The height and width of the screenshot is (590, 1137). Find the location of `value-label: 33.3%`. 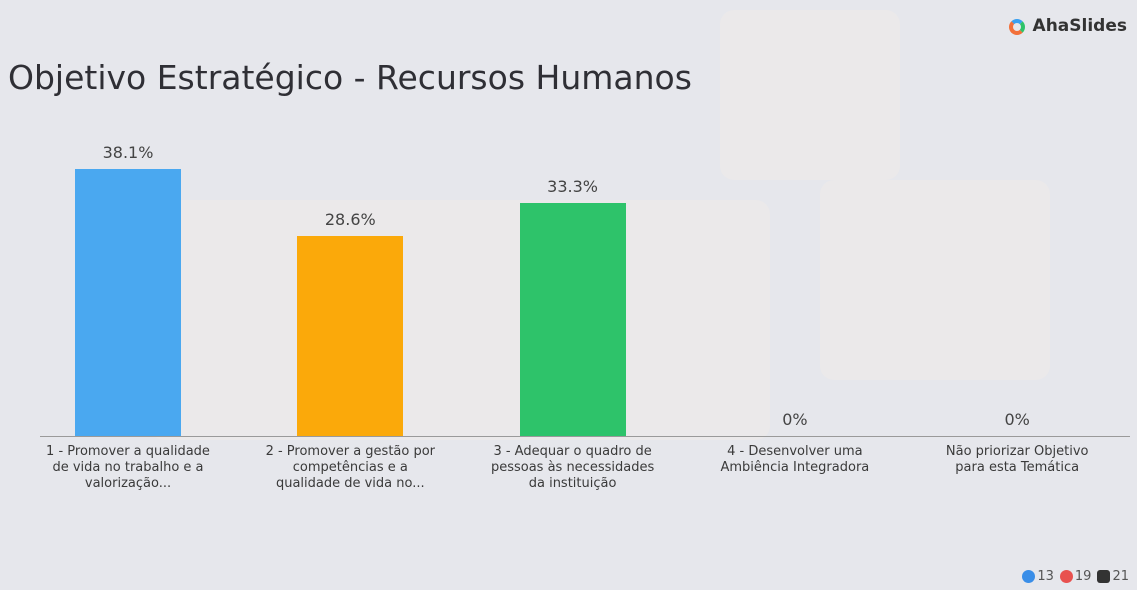

value-label: 33.3% is located at coordinates (572, 186).